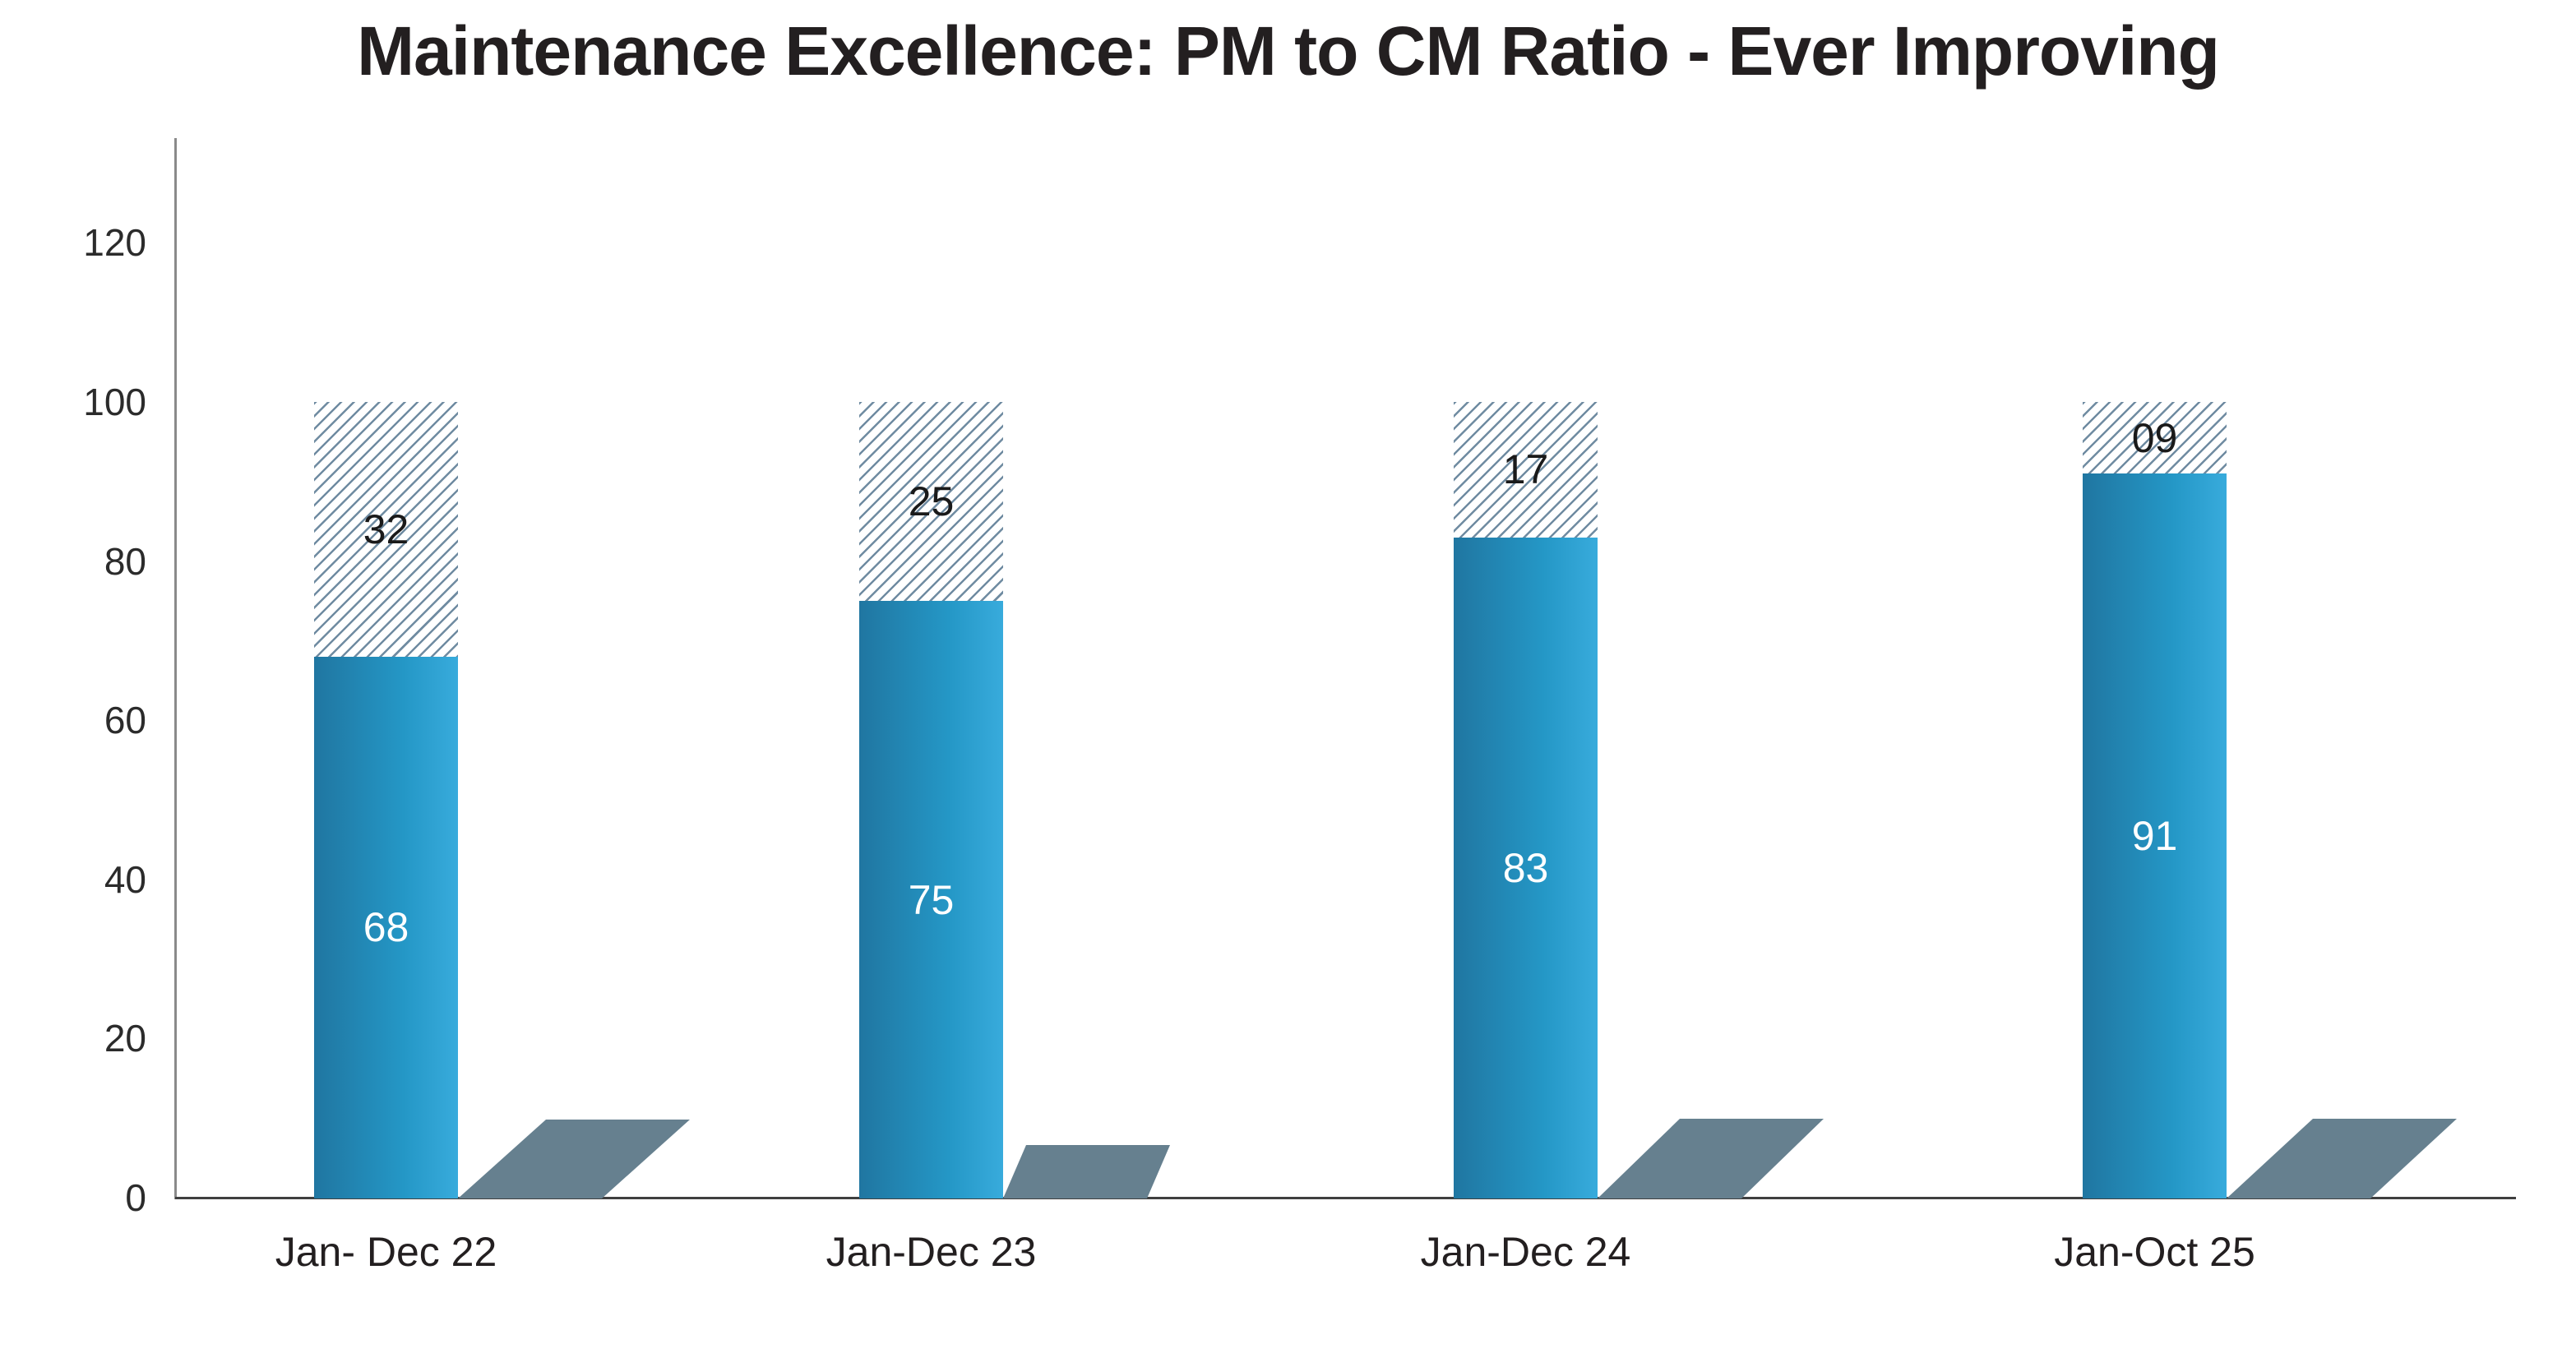 The image size is (2576, 1353). What do you see at coordinates (2154, 1252) in the screenshot?
I see `x-axis-label: Jan-Oct 25` at bounding box center [2154, 1252].